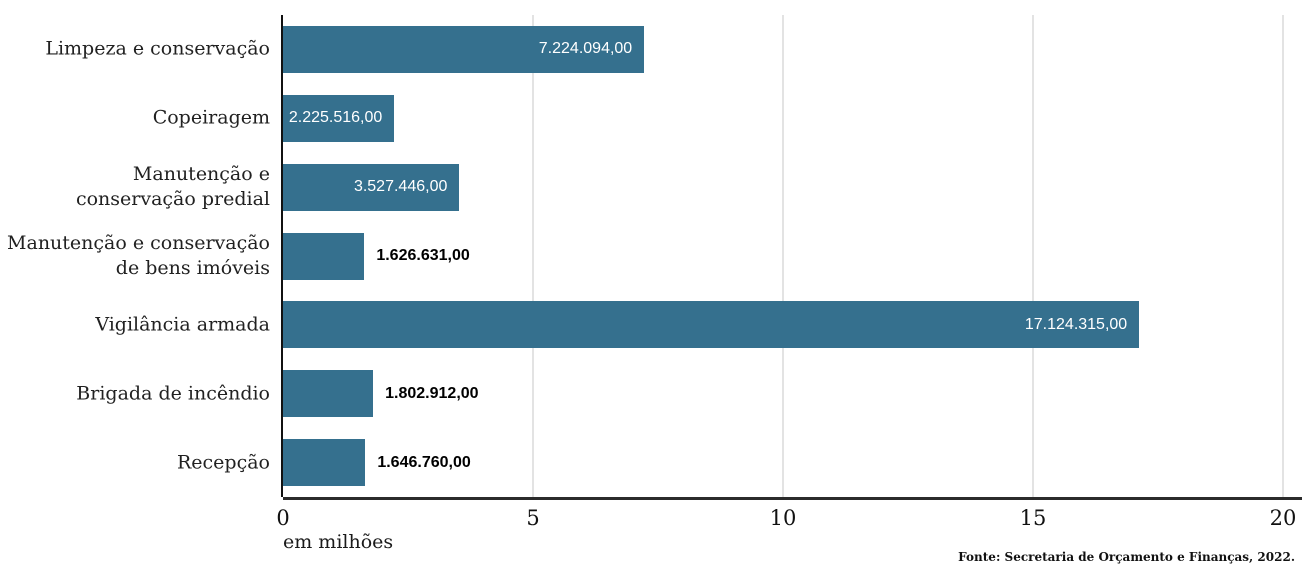 This screenshot has height=576, width=1314. Describe the element at coordinates (432, 393) in the screenshot. I see `value-label: 1.802.912,00` at that location.